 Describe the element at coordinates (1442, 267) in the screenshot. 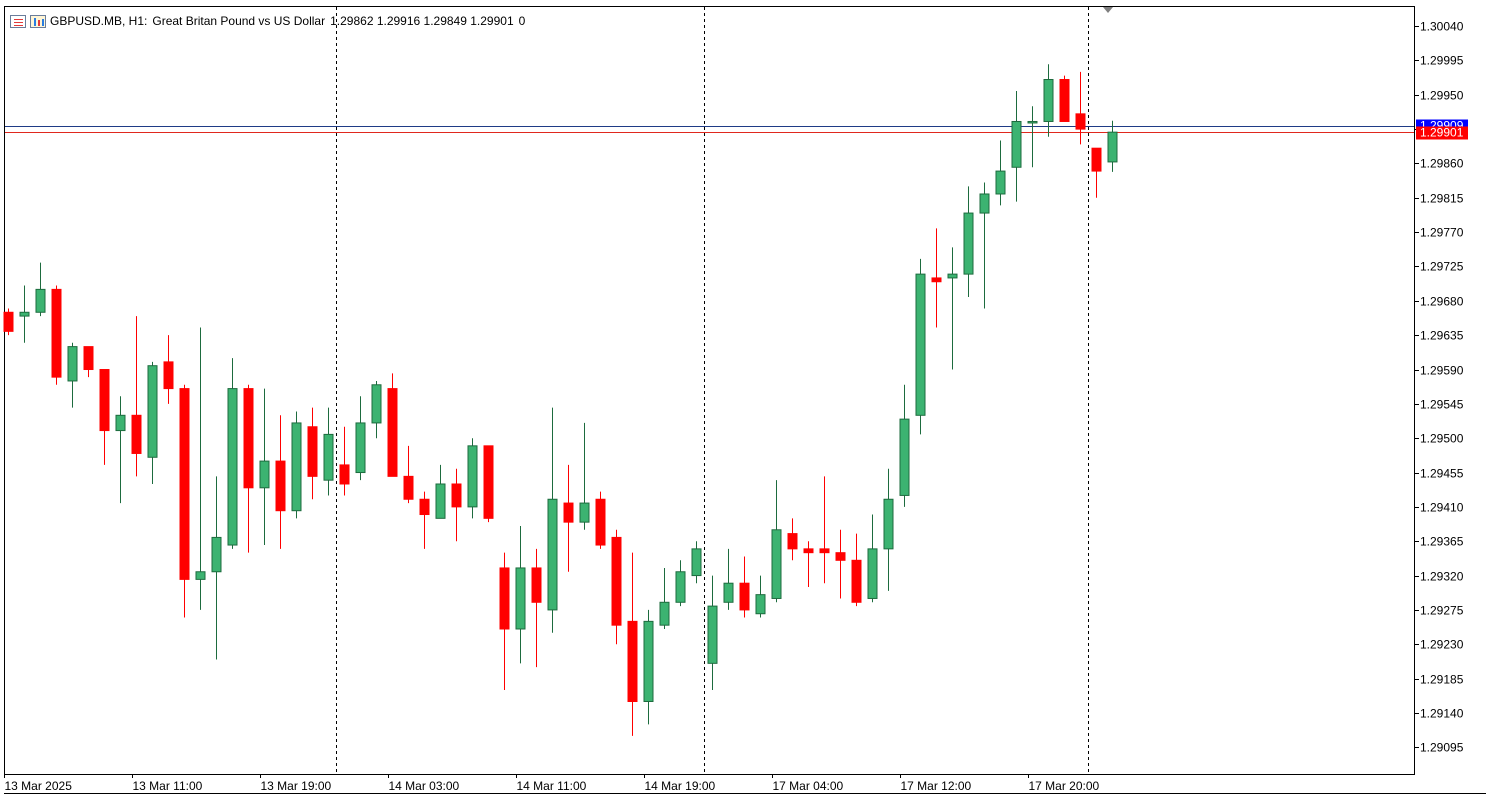

I see `y-tick-label: 1.29725` at that location.